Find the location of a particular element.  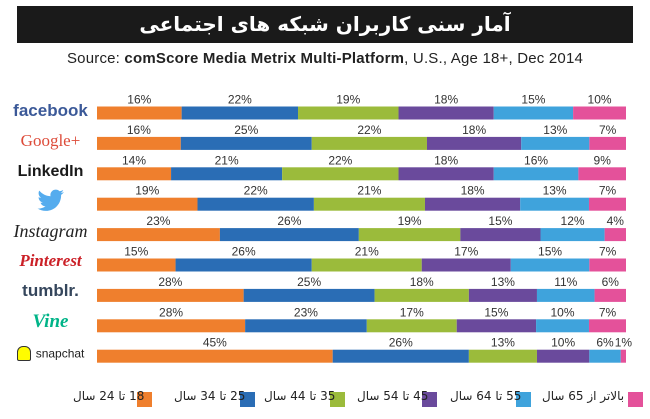

instagram-logo: Instagram is located at coordinates (50, 231).